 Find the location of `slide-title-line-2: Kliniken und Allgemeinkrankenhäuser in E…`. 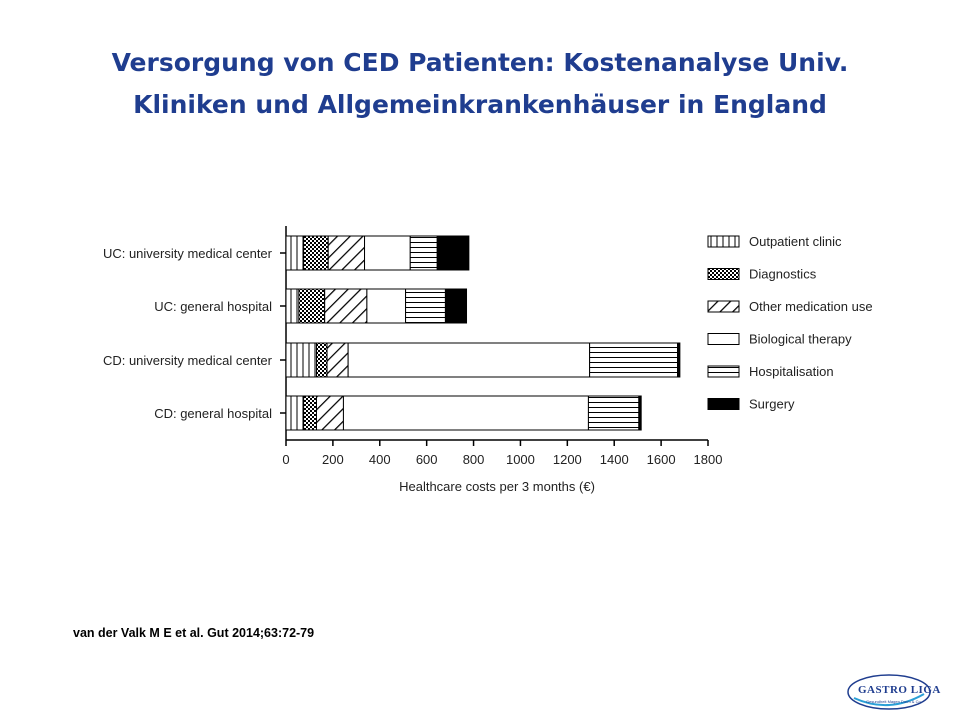

slide-title-line-2: Kliniken und Allgemeinkrankenhäuser in E… is located at coordinates (480, 104).